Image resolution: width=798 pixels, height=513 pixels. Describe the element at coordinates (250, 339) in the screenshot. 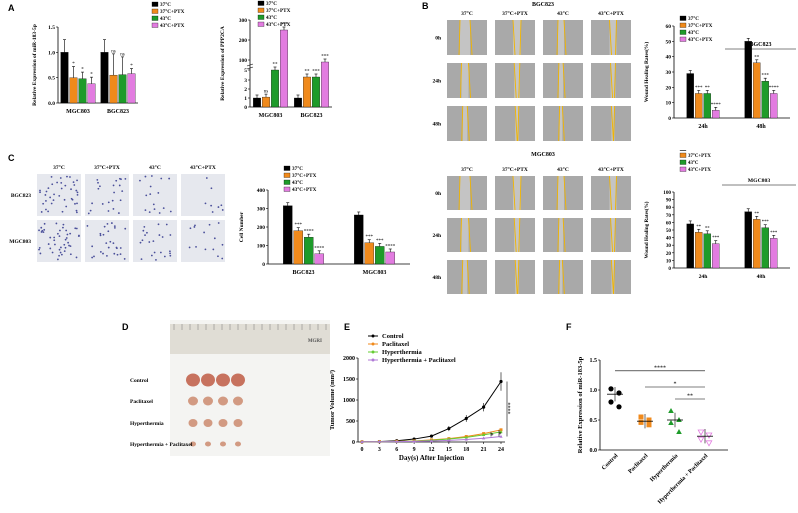

I see `ruler` at that location.